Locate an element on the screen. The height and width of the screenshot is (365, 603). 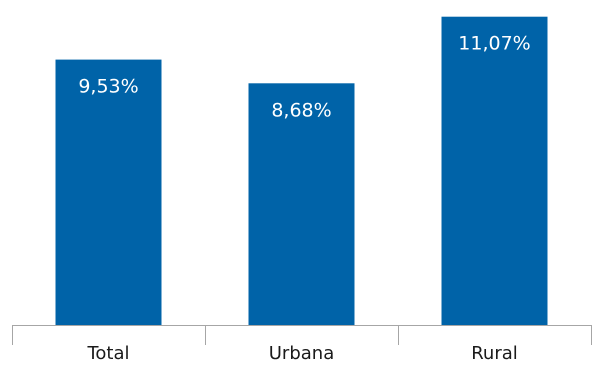
bar-urbana is located at coordinates (301, 204).